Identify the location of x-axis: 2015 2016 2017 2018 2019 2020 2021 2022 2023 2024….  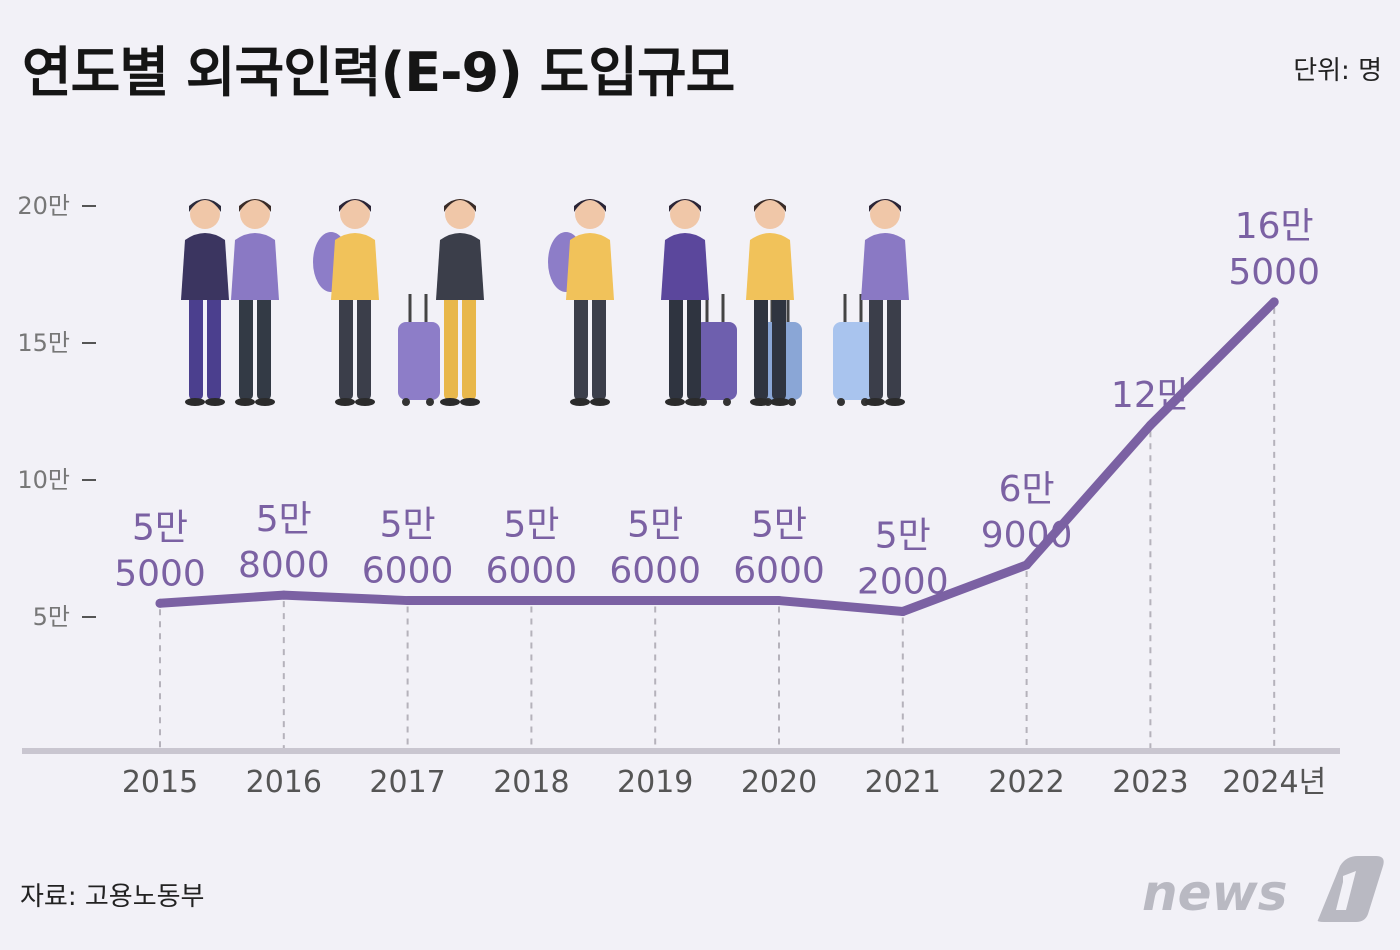
(724, 782).